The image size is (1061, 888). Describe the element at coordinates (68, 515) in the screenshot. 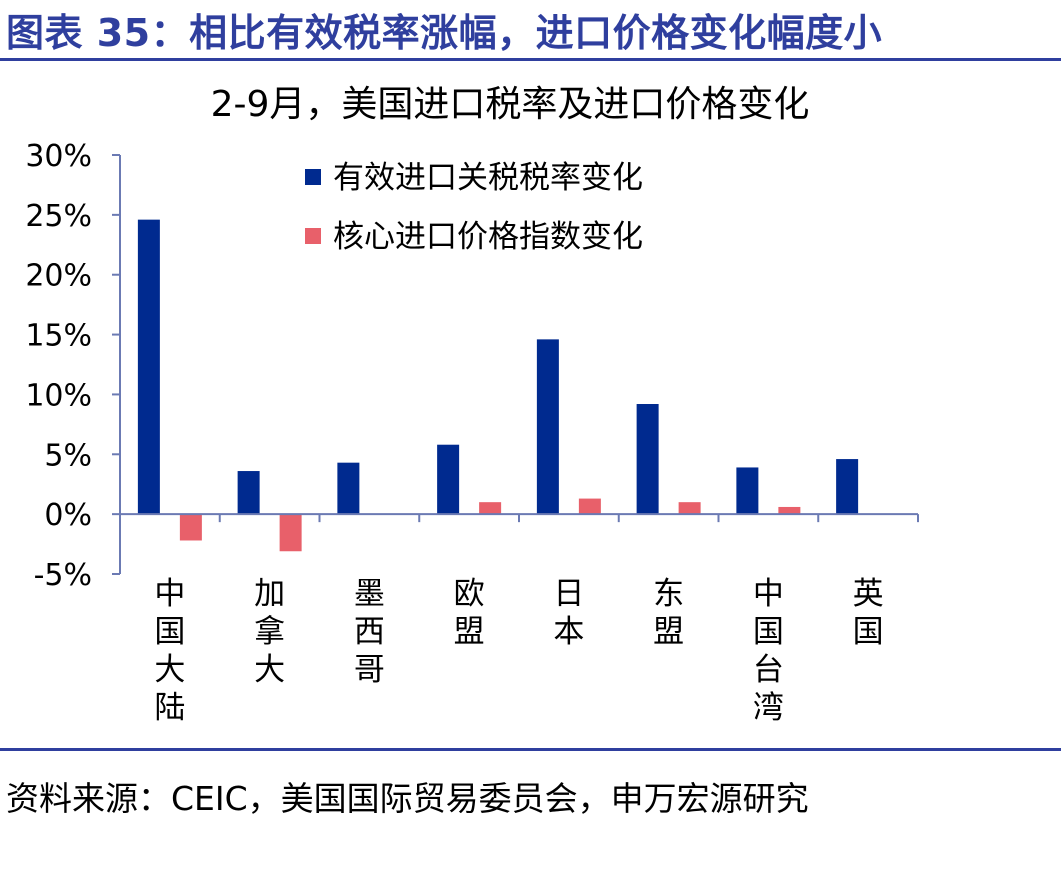

I see `y-tick-label: 0%` at that location.